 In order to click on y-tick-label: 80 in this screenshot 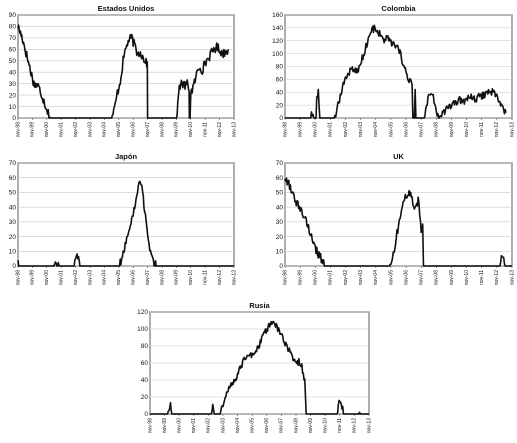, I will do `click(13, 27)`.